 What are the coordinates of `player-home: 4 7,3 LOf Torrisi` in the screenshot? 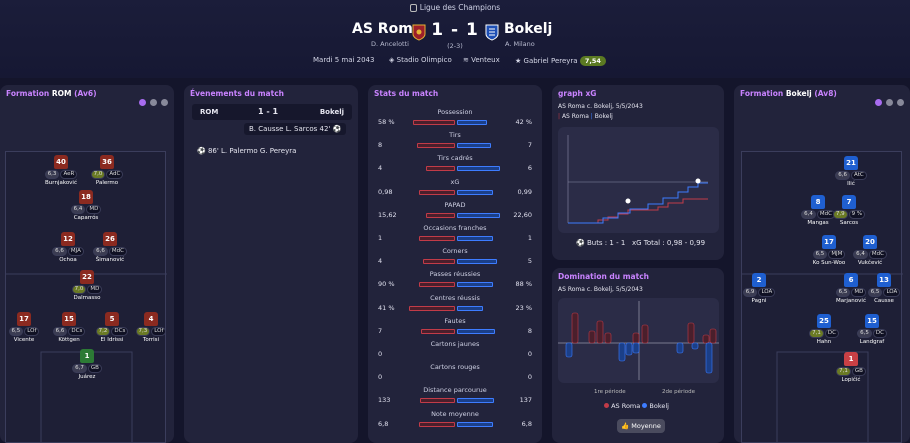 It's located at (148, 327).